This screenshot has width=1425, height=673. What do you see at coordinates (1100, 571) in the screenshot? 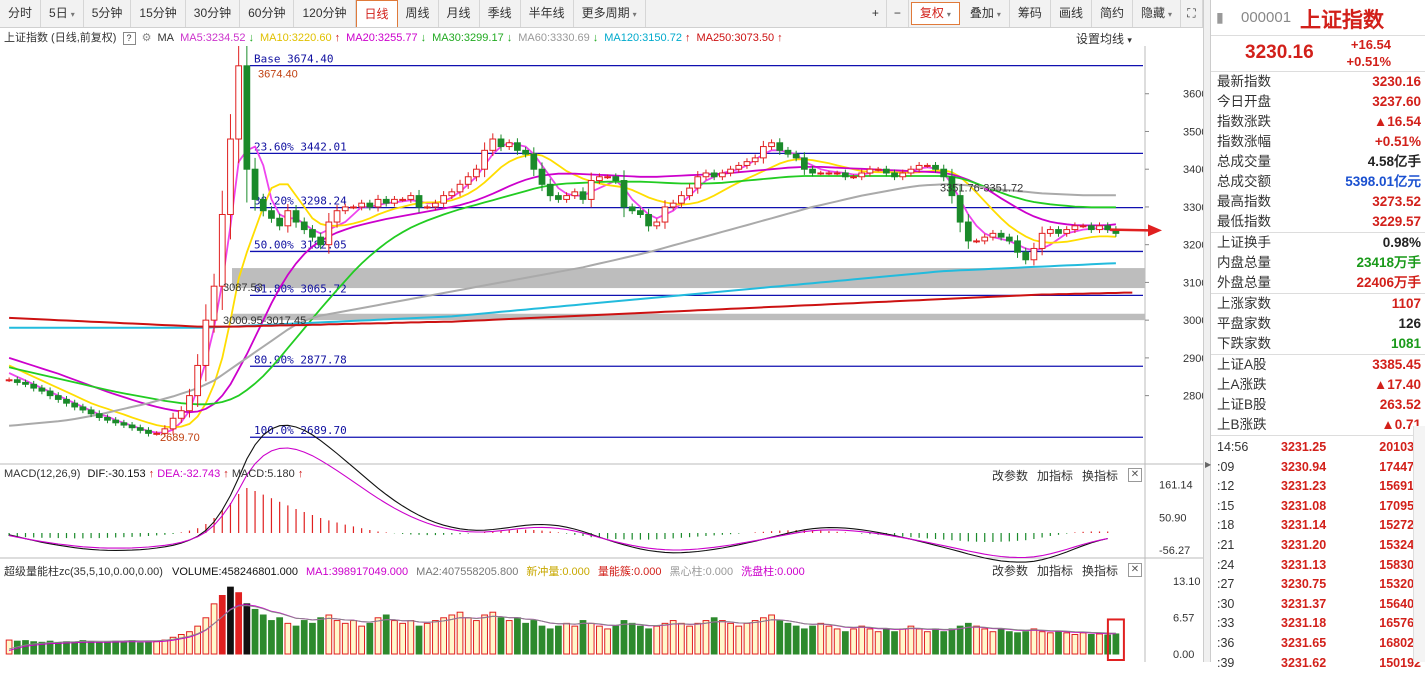
I see `volume-switch-indicator-button: 换指标` at bounding box center [1100, 571].